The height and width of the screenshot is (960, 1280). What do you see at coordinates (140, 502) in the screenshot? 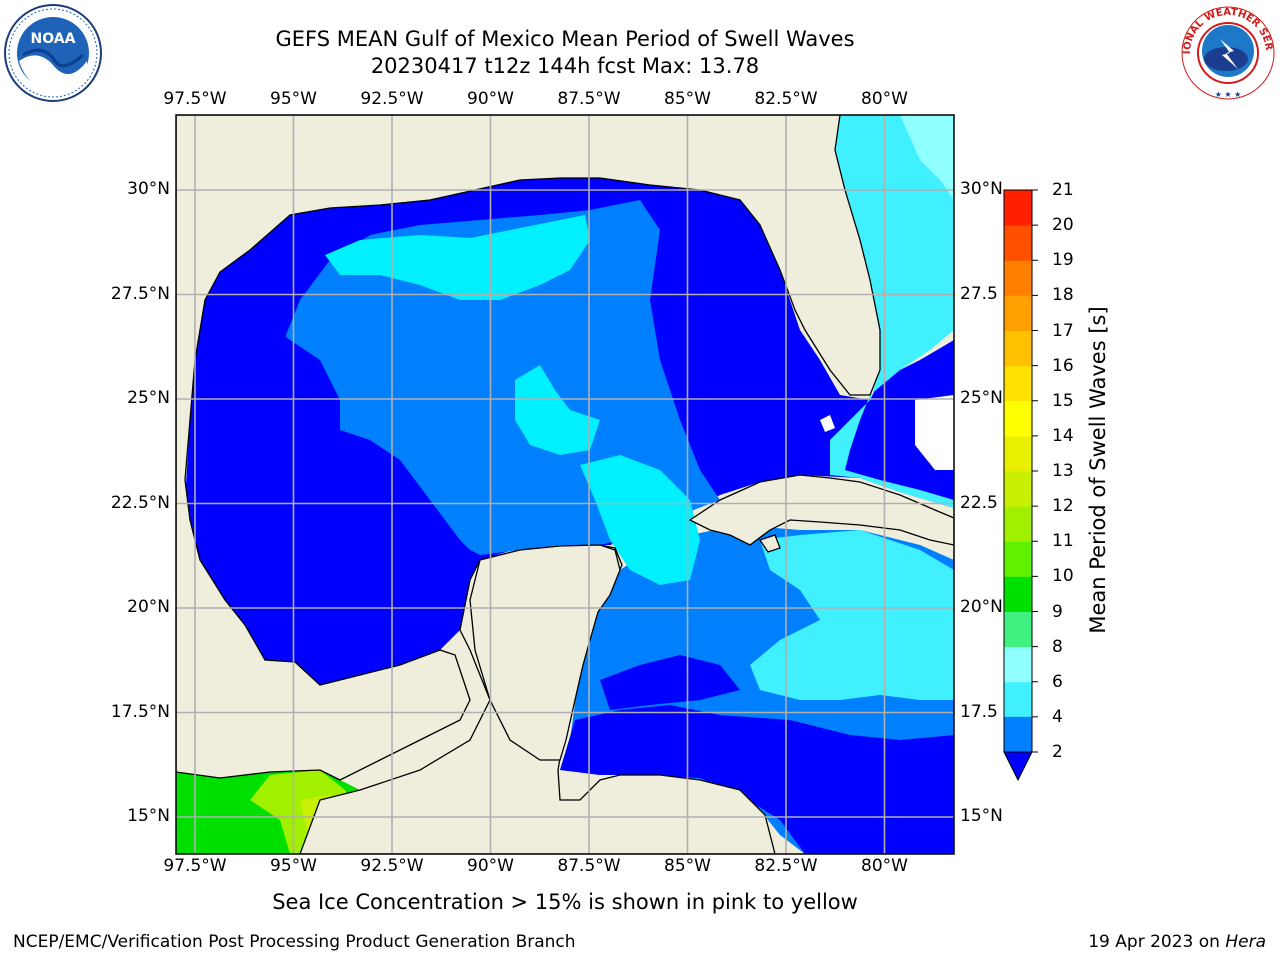
I see `latitude-label-left: 22.5°N` at bounding box center [140, 502].